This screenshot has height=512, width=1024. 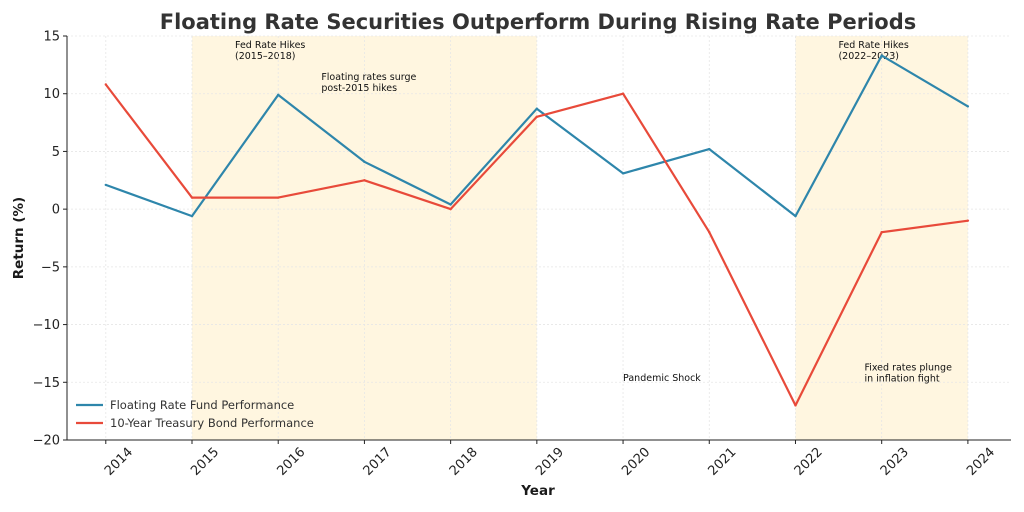 What do you see at coordinates (364, 162) in the screenshot?
I see `series-1-point-2017` at bounding box center [364, 162].